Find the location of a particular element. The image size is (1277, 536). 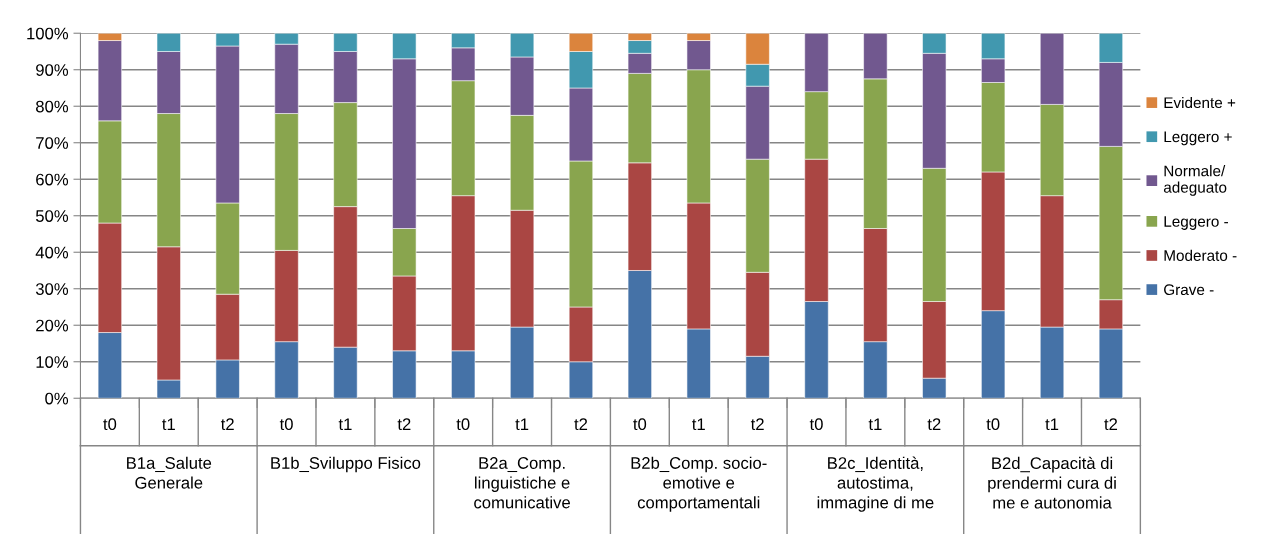

y-tick-label: 100% is located at coordinates (48, 33).